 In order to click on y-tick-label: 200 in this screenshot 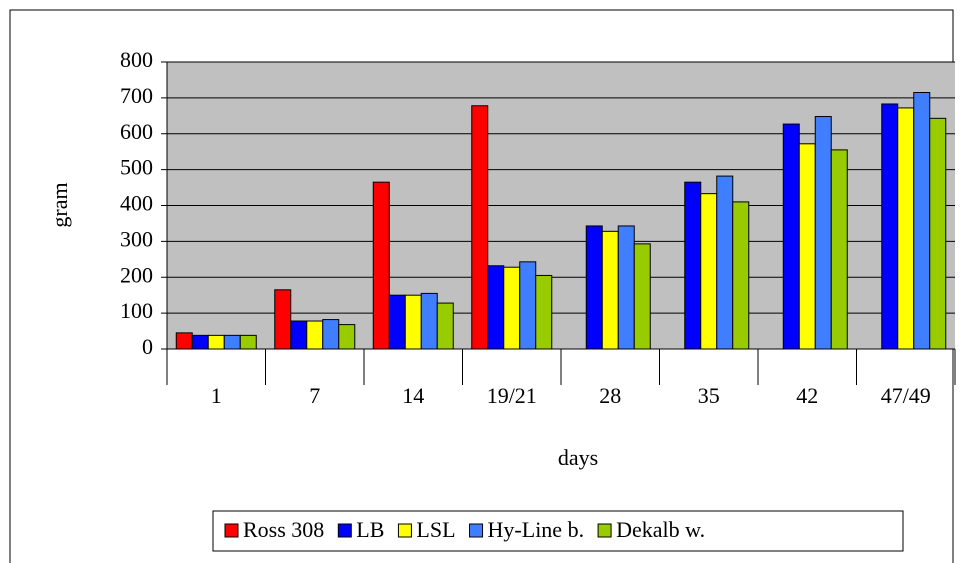, I will do `click(136, 274)`.